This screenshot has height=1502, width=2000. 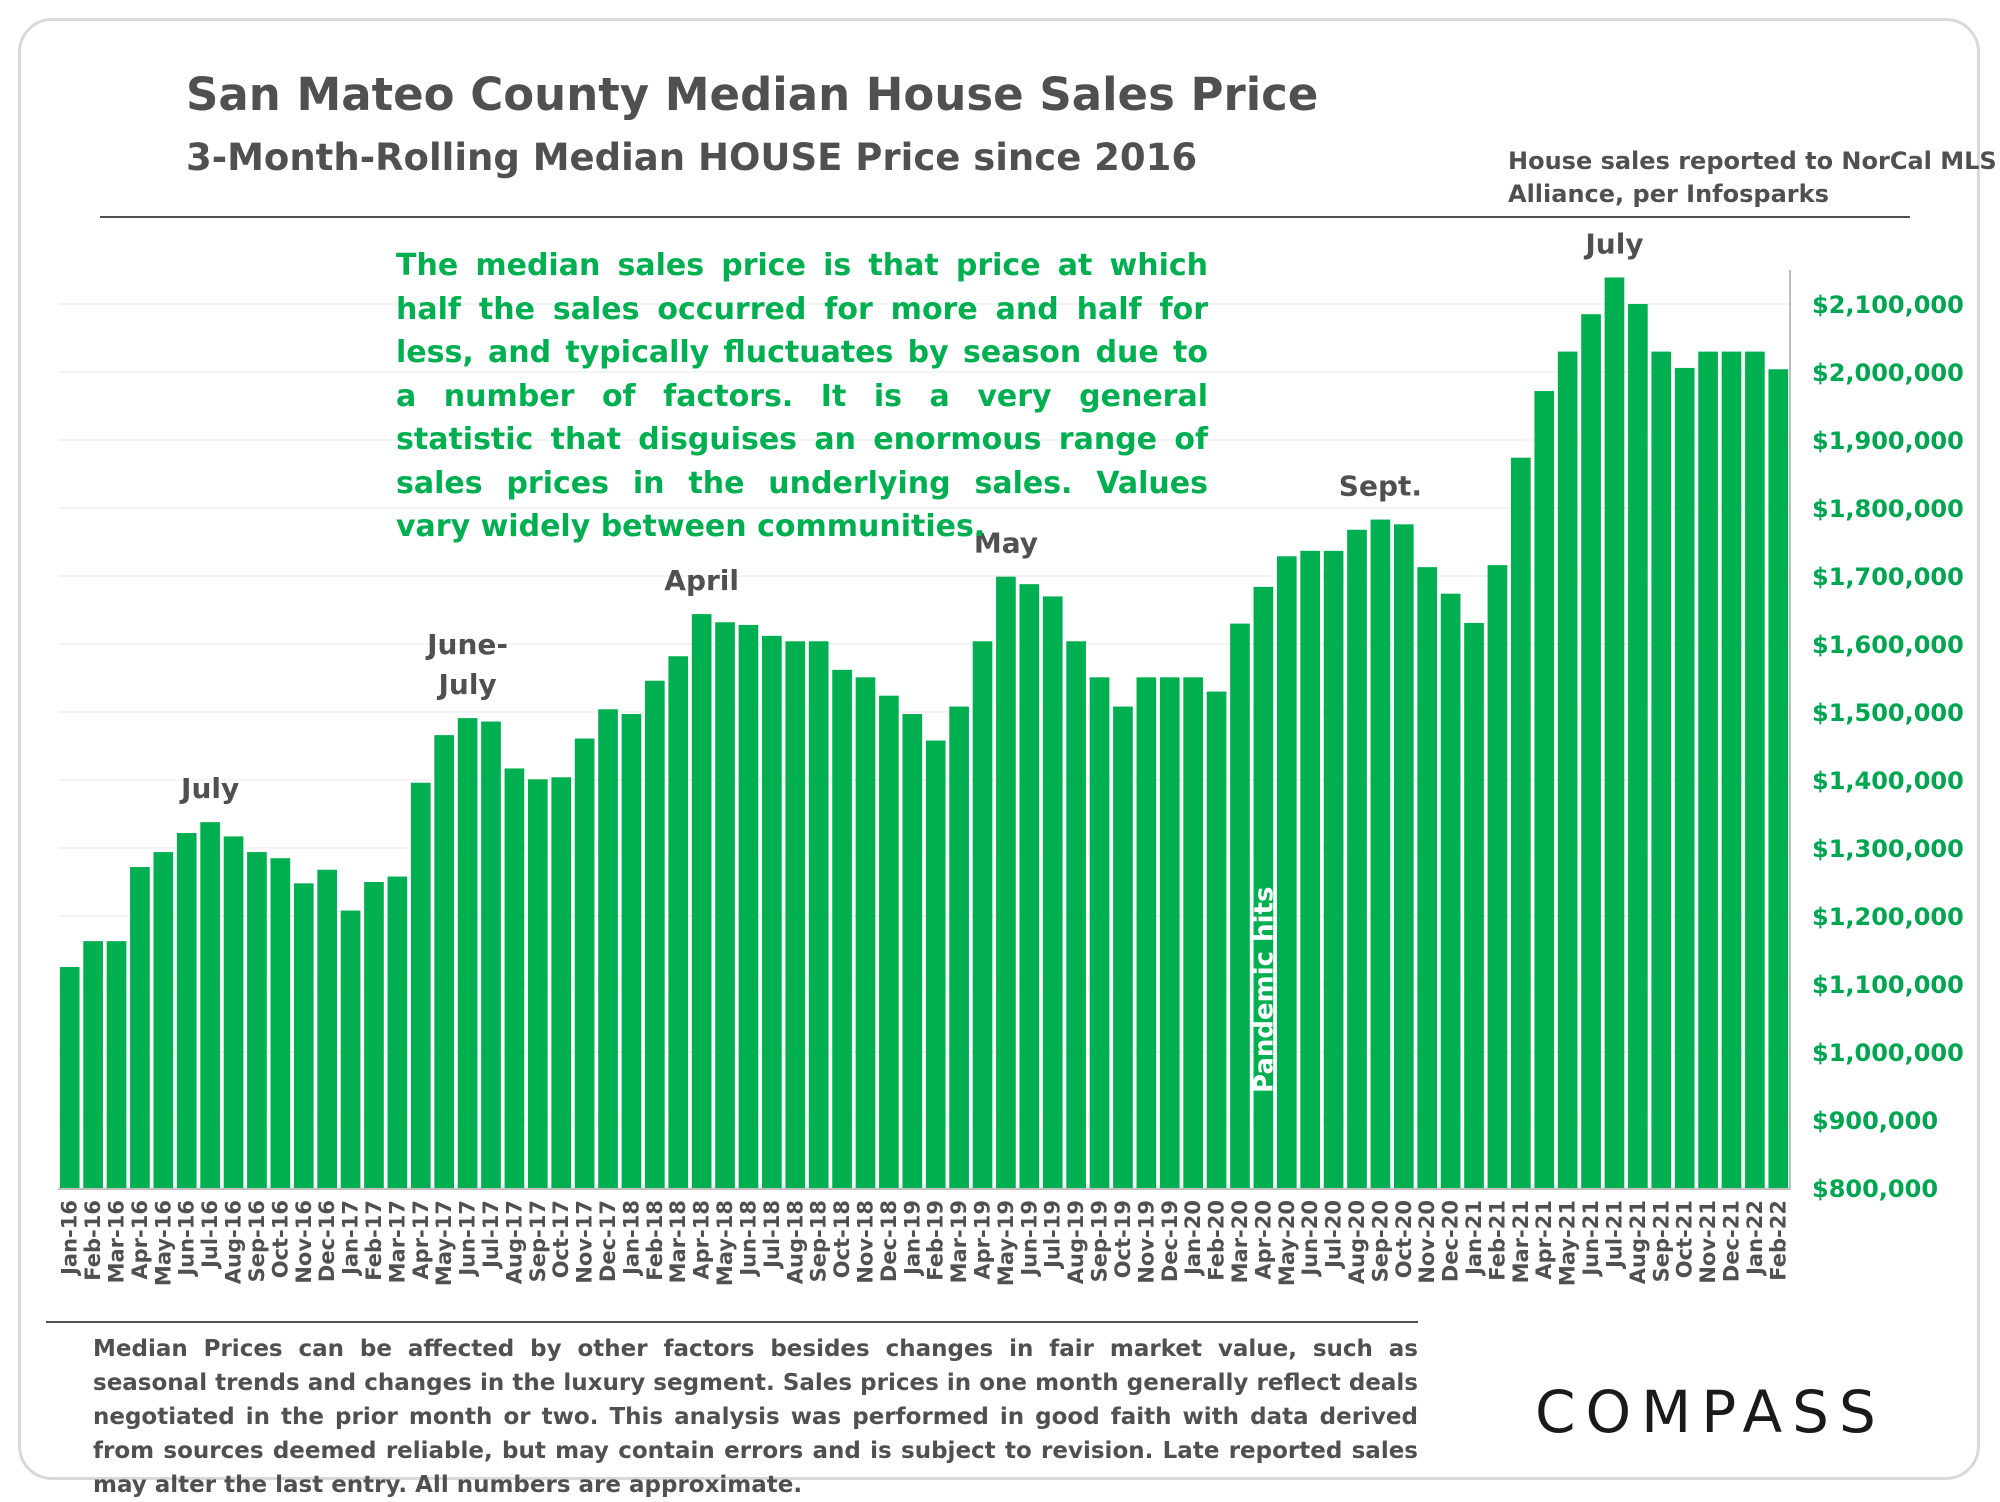 What do you see at coordinates (1888, 509) in the screenshot?
I see `y-tick-label: $1,800,000` at bounding box center [1888, 509].